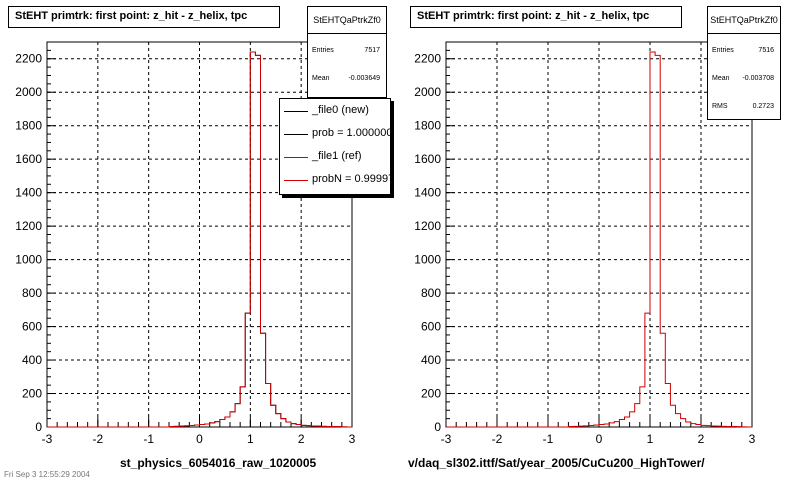  I want to click on left-stat-mean: Mean -0.003649, so click(346, 78).